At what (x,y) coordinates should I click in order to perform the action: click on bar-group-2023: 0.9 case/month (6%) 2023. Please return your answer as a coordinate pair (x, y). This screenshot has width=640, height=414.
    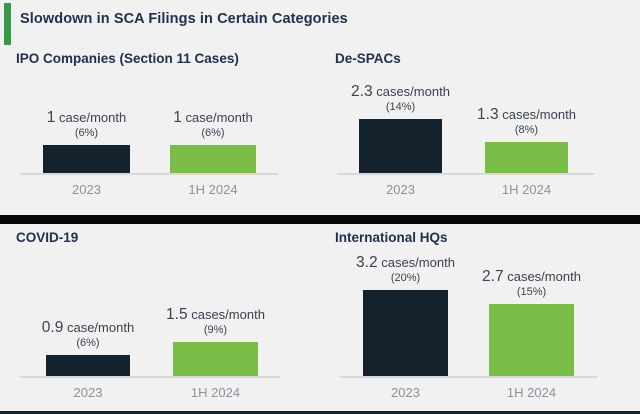
    Looking at the image, I should click on (88, 345).